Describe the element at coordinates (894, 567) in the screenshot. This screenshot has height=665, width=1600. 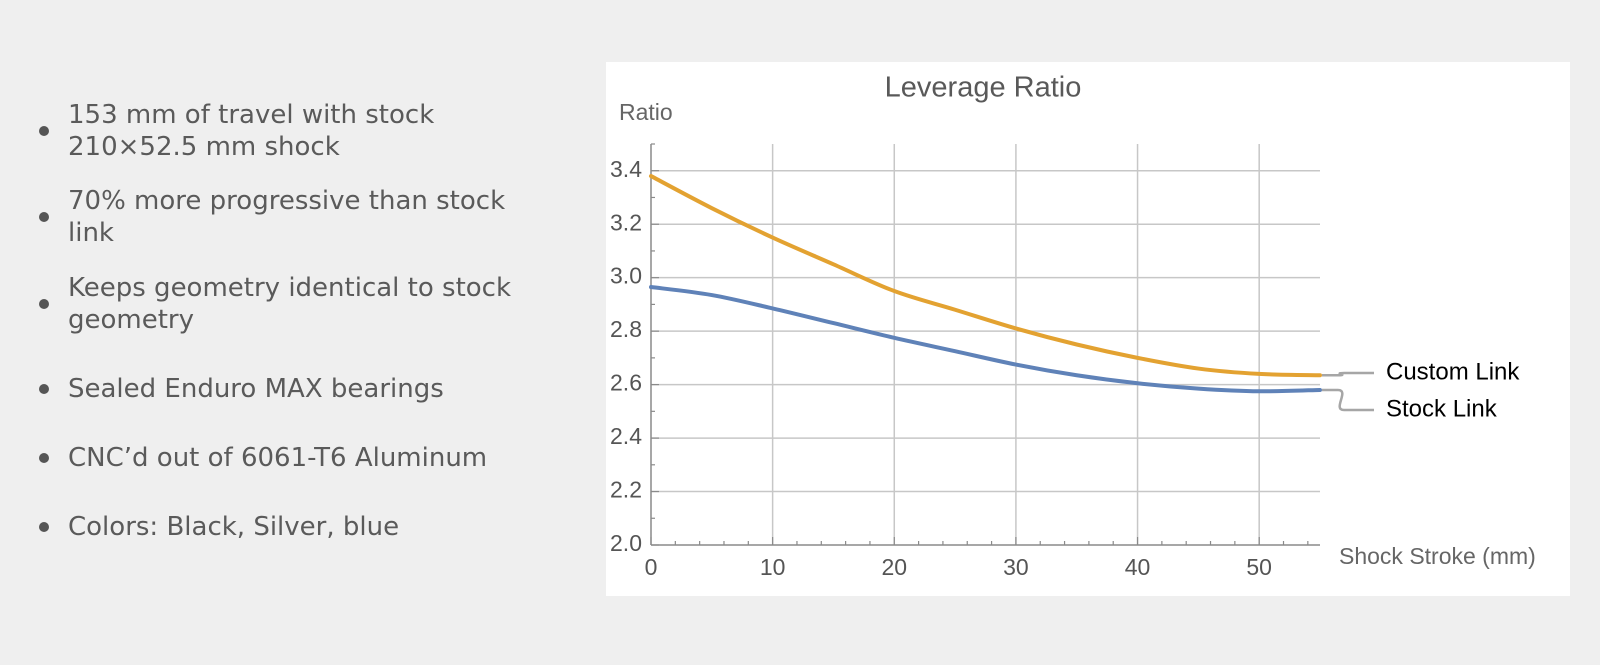
I see `x-tick-label: 20` at that location.